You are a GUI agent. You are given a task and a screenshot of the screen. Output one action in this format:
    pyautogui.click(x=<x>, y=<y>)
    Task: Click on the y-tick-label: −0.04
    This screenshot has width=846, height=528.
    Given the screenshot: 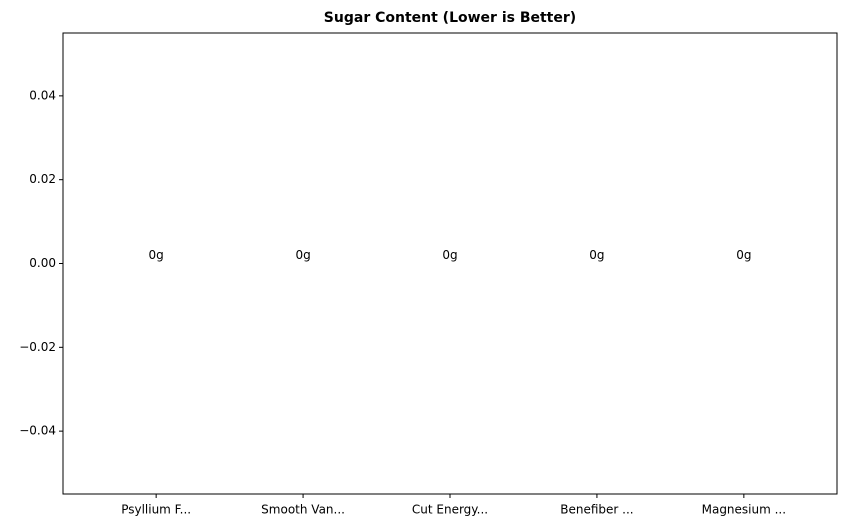 What is the action you would take?
    pyautogui.click(x=37, y=431)
    